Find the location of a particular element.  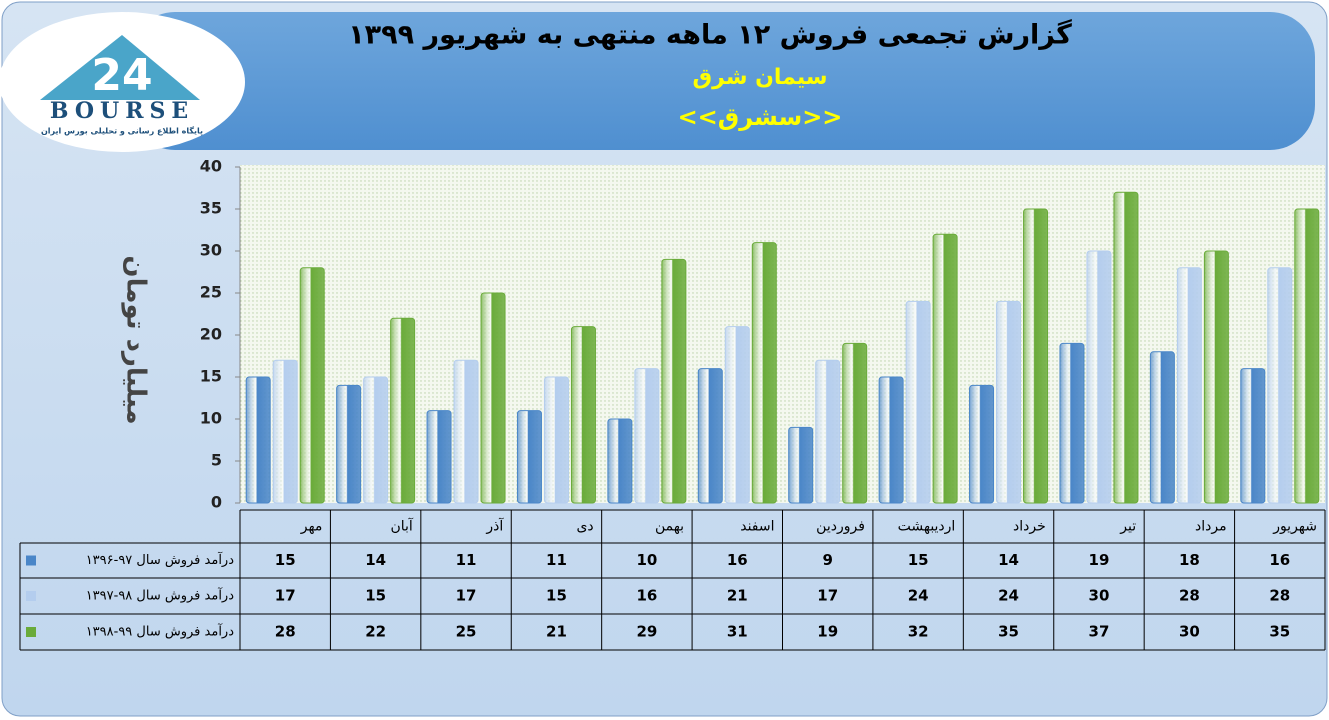

logo-shape is located at coordinates (120, 67).